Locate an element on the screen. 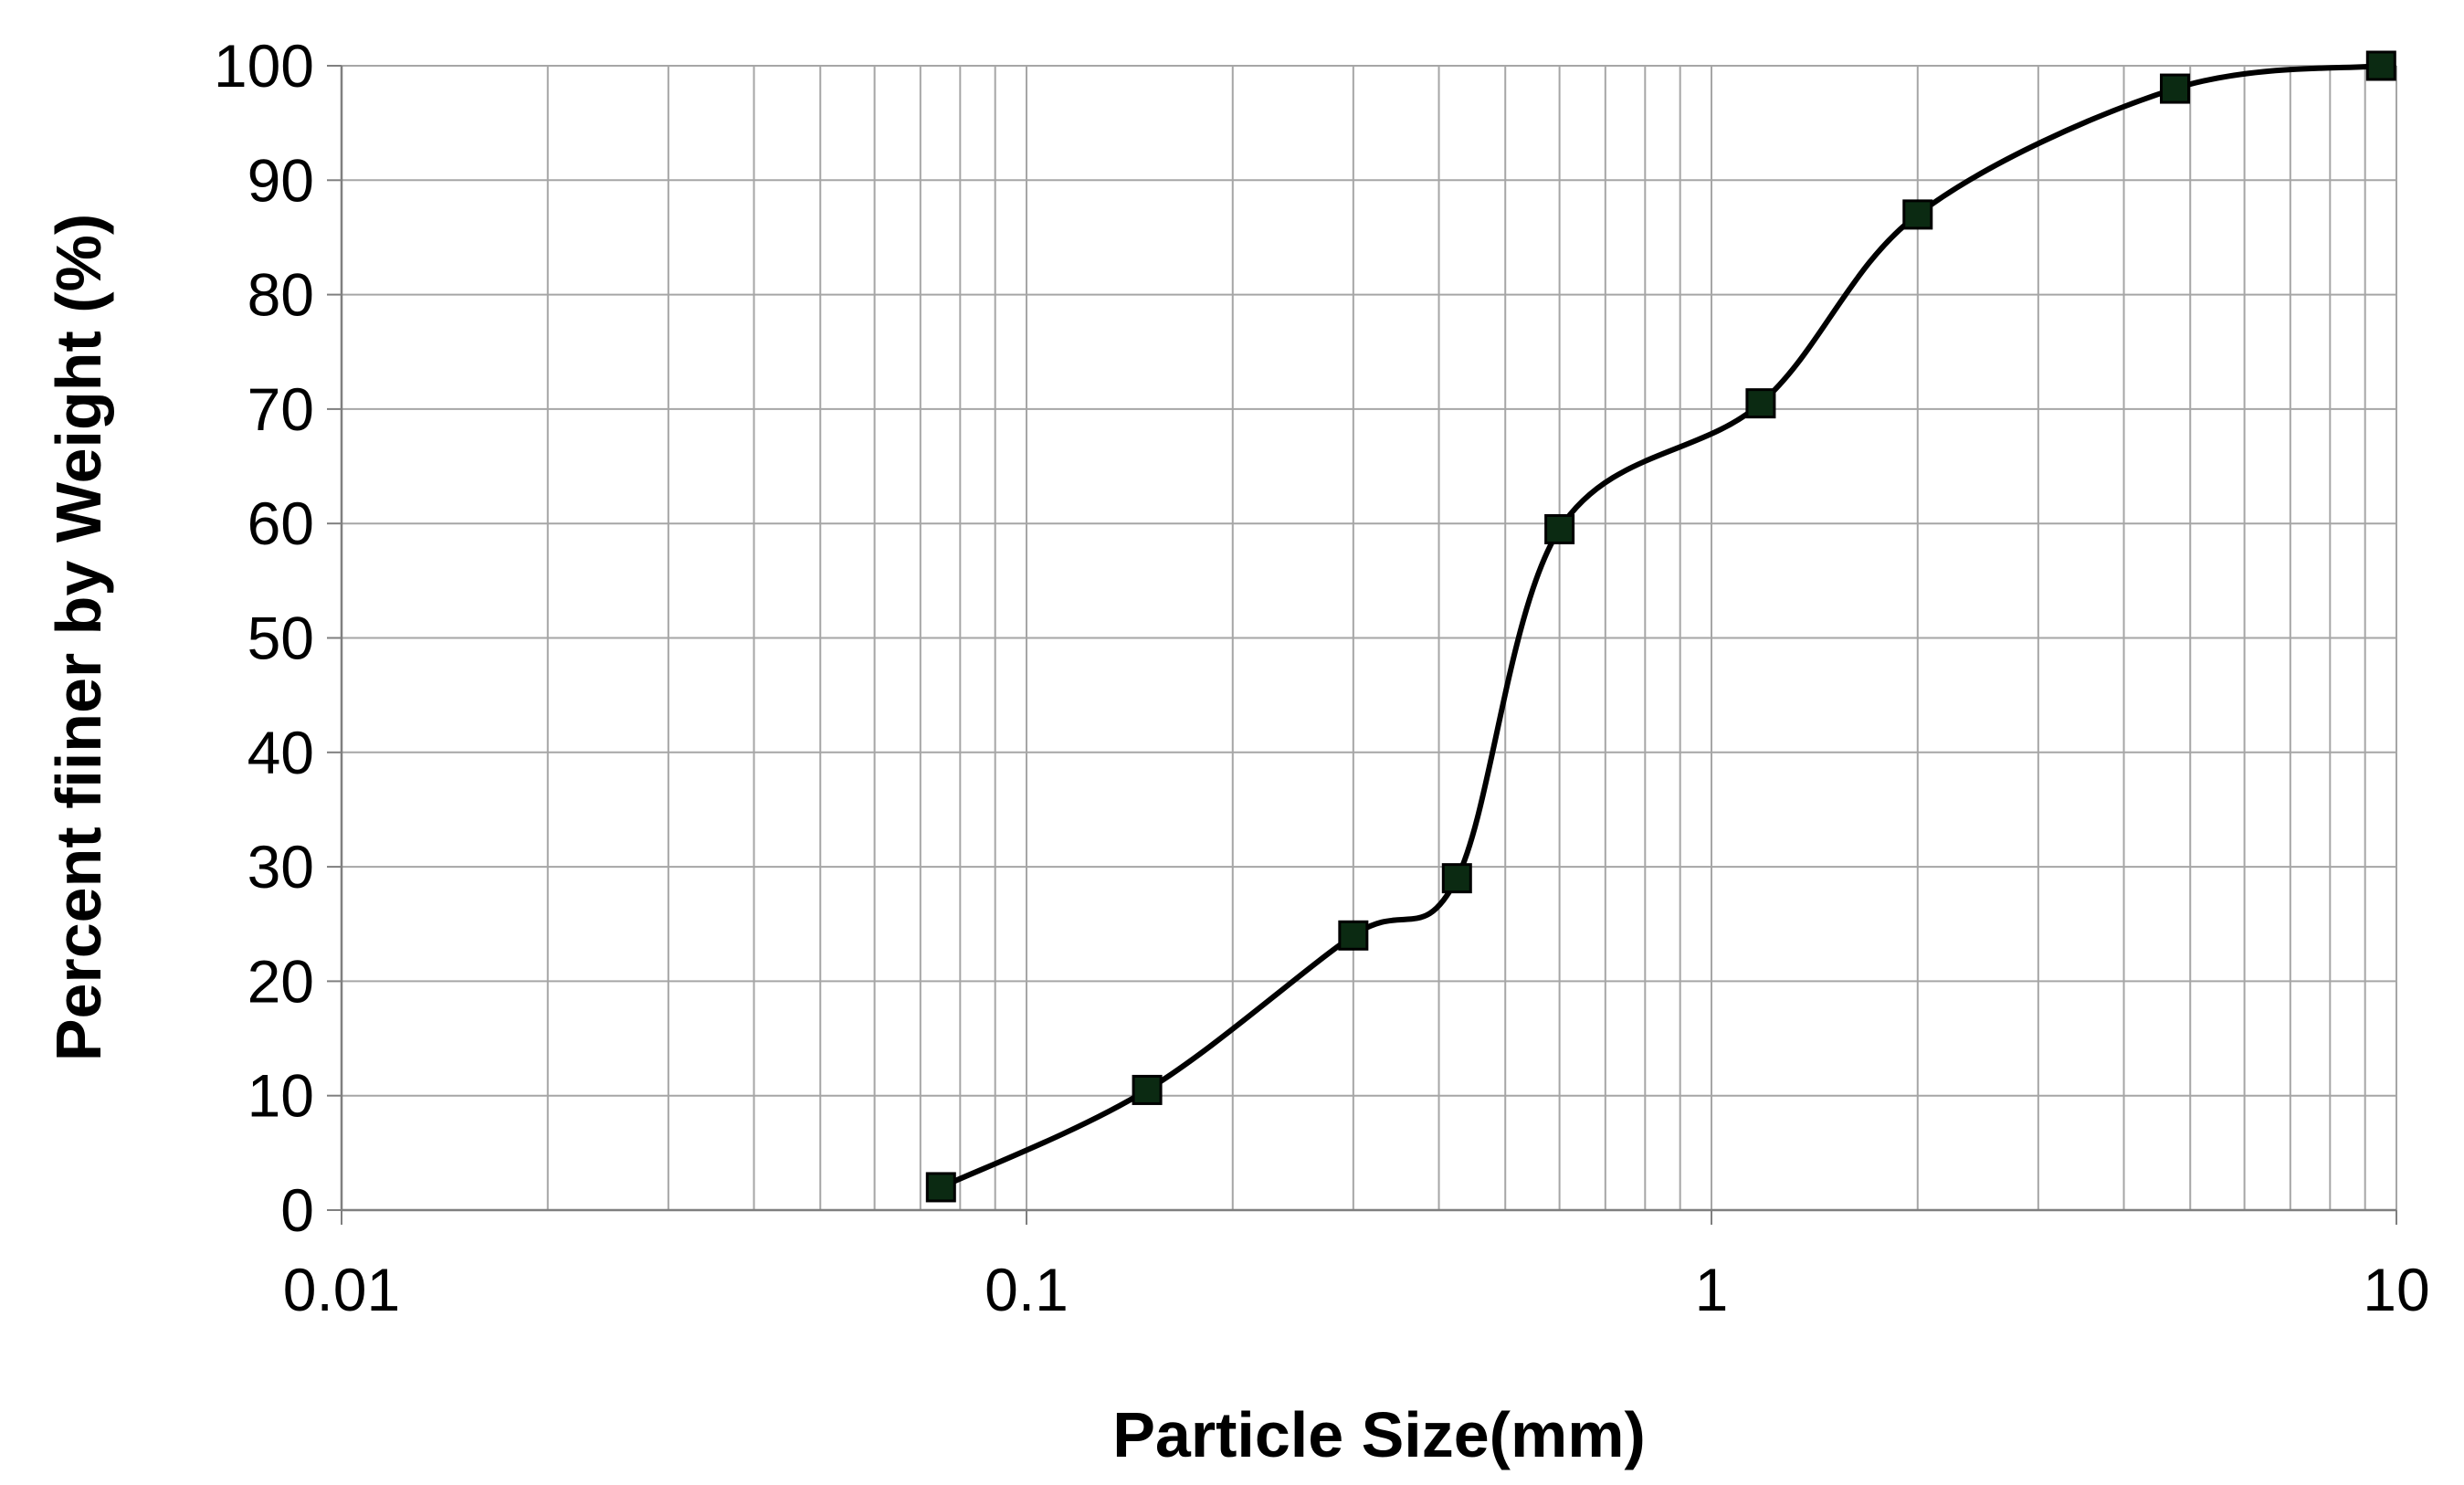 The height and width of the screenshot is (1485, 2464). y-tick-label: 50 is located at coordinates (281, 638).